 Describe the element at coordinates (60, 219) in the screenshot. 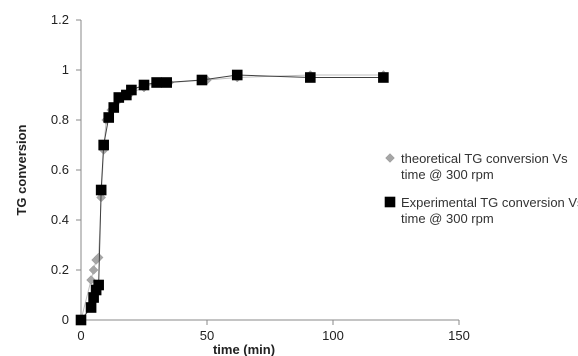

I see `y-tick-label: 0.4` at that location.